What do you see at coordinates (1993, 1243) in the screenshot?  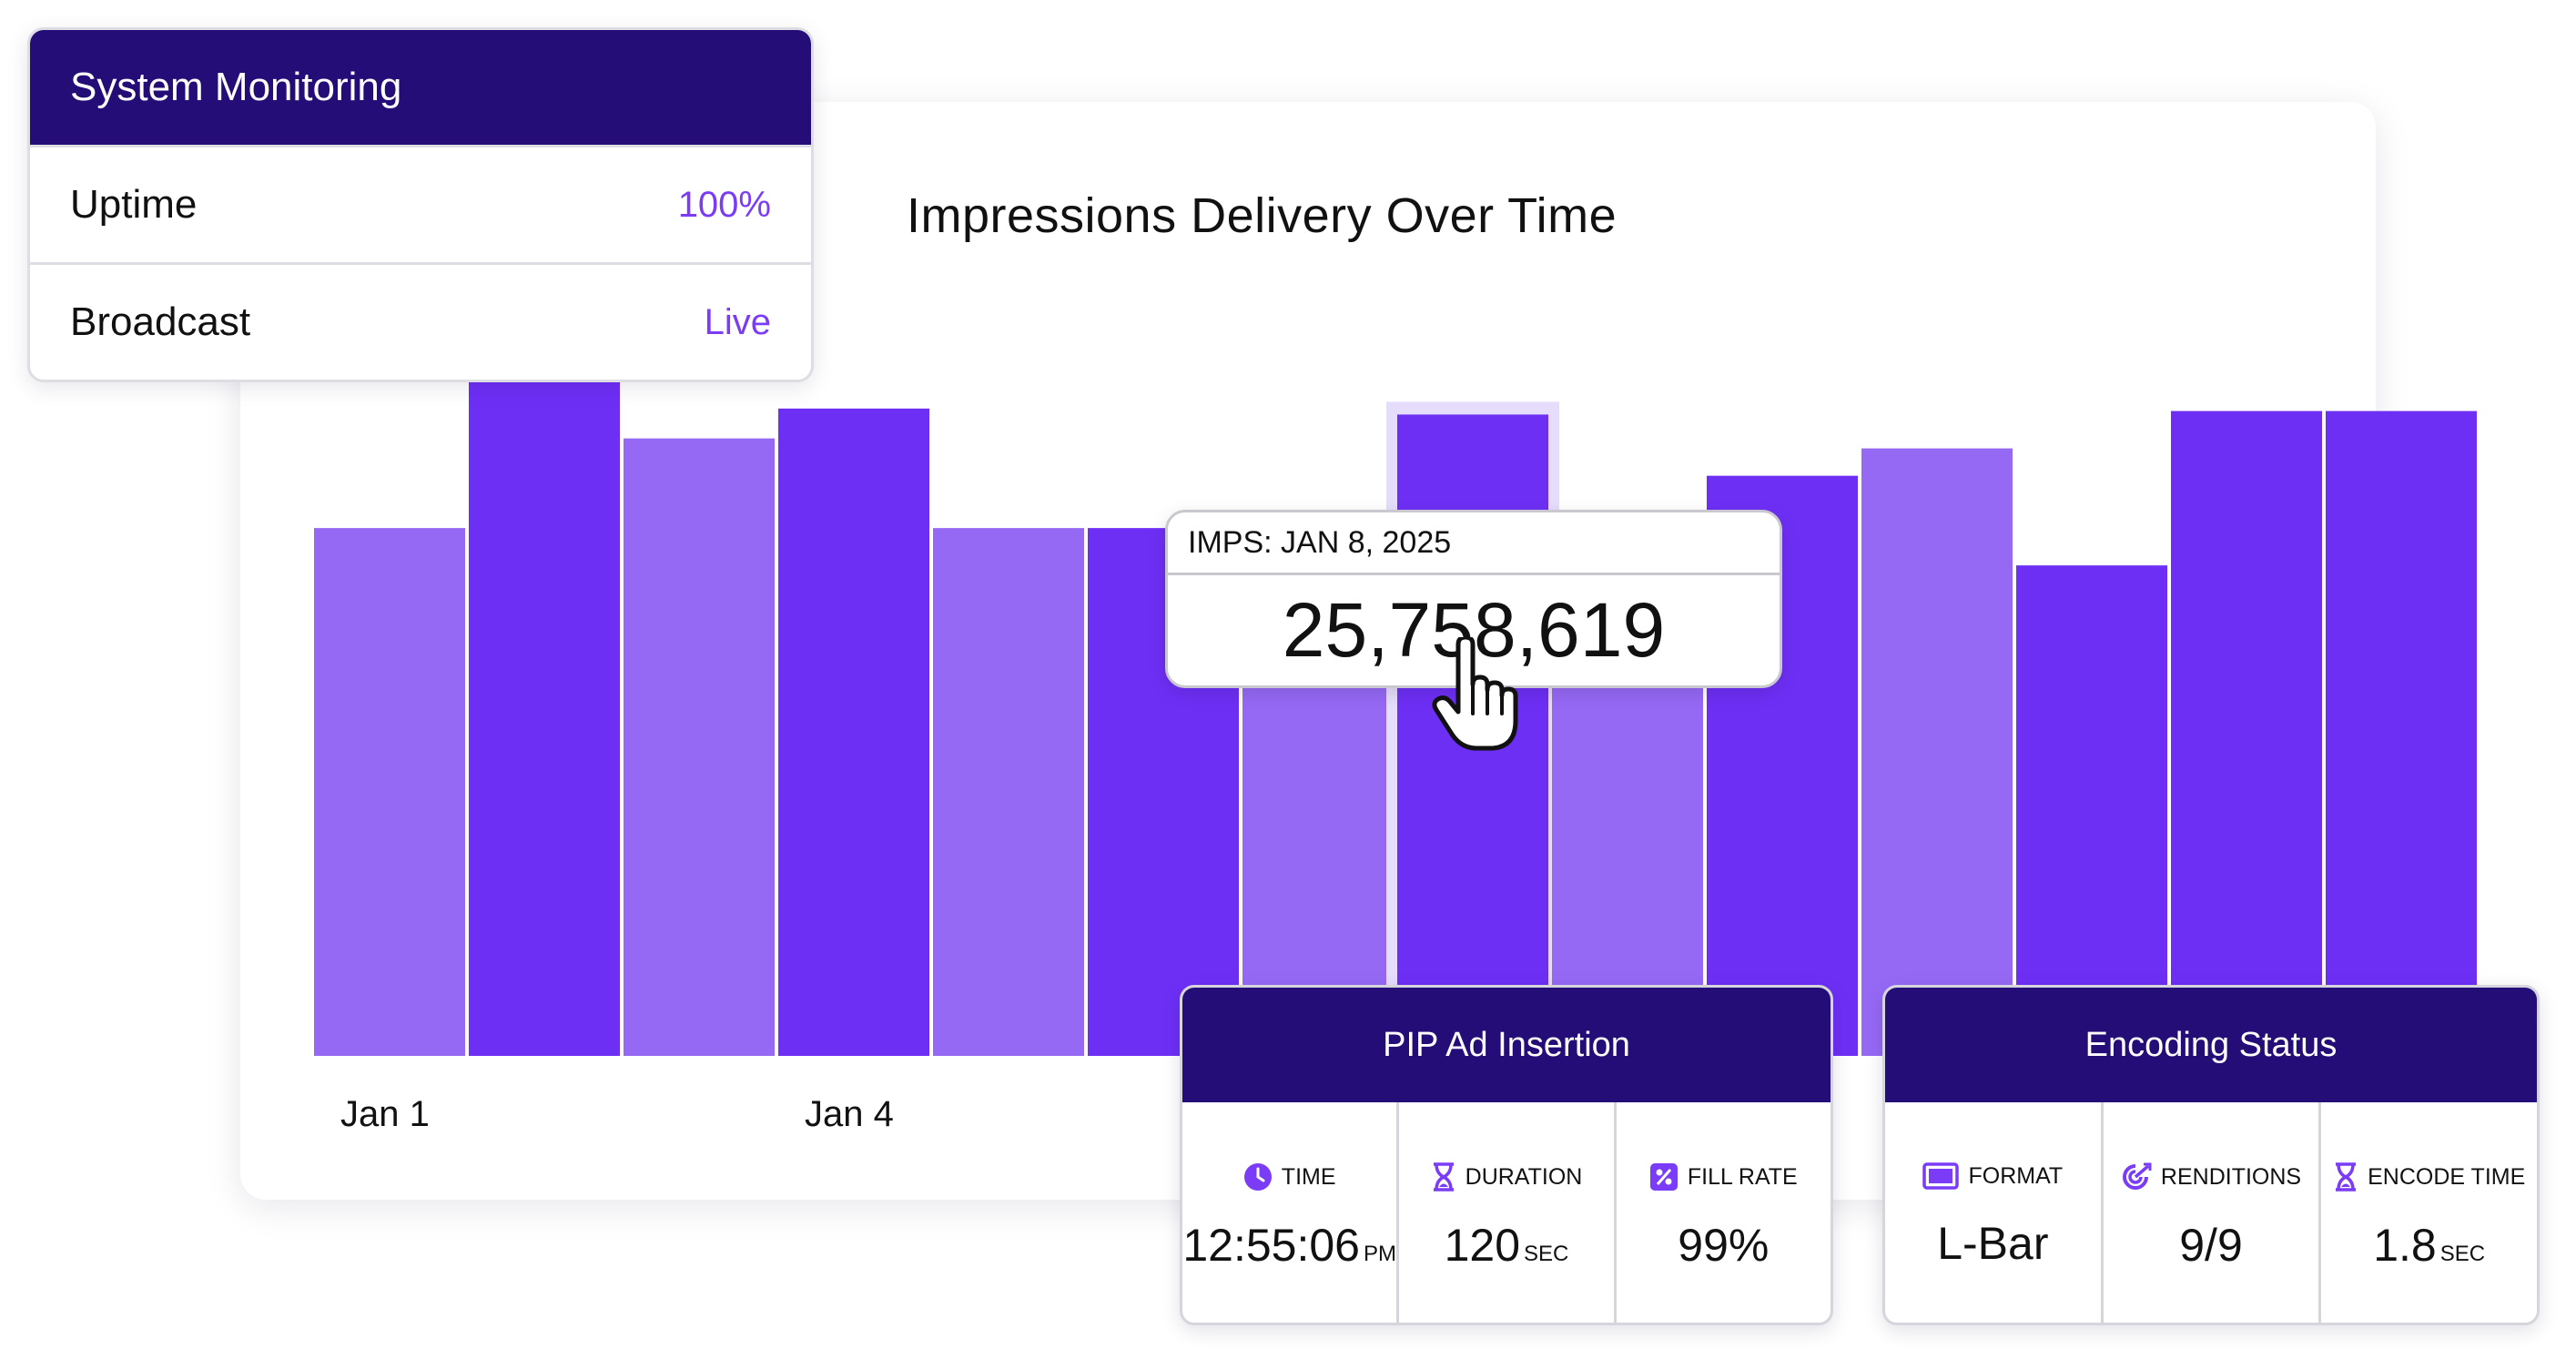 I see `format-value: L-Bar` at bounding box center [1993, 1243].